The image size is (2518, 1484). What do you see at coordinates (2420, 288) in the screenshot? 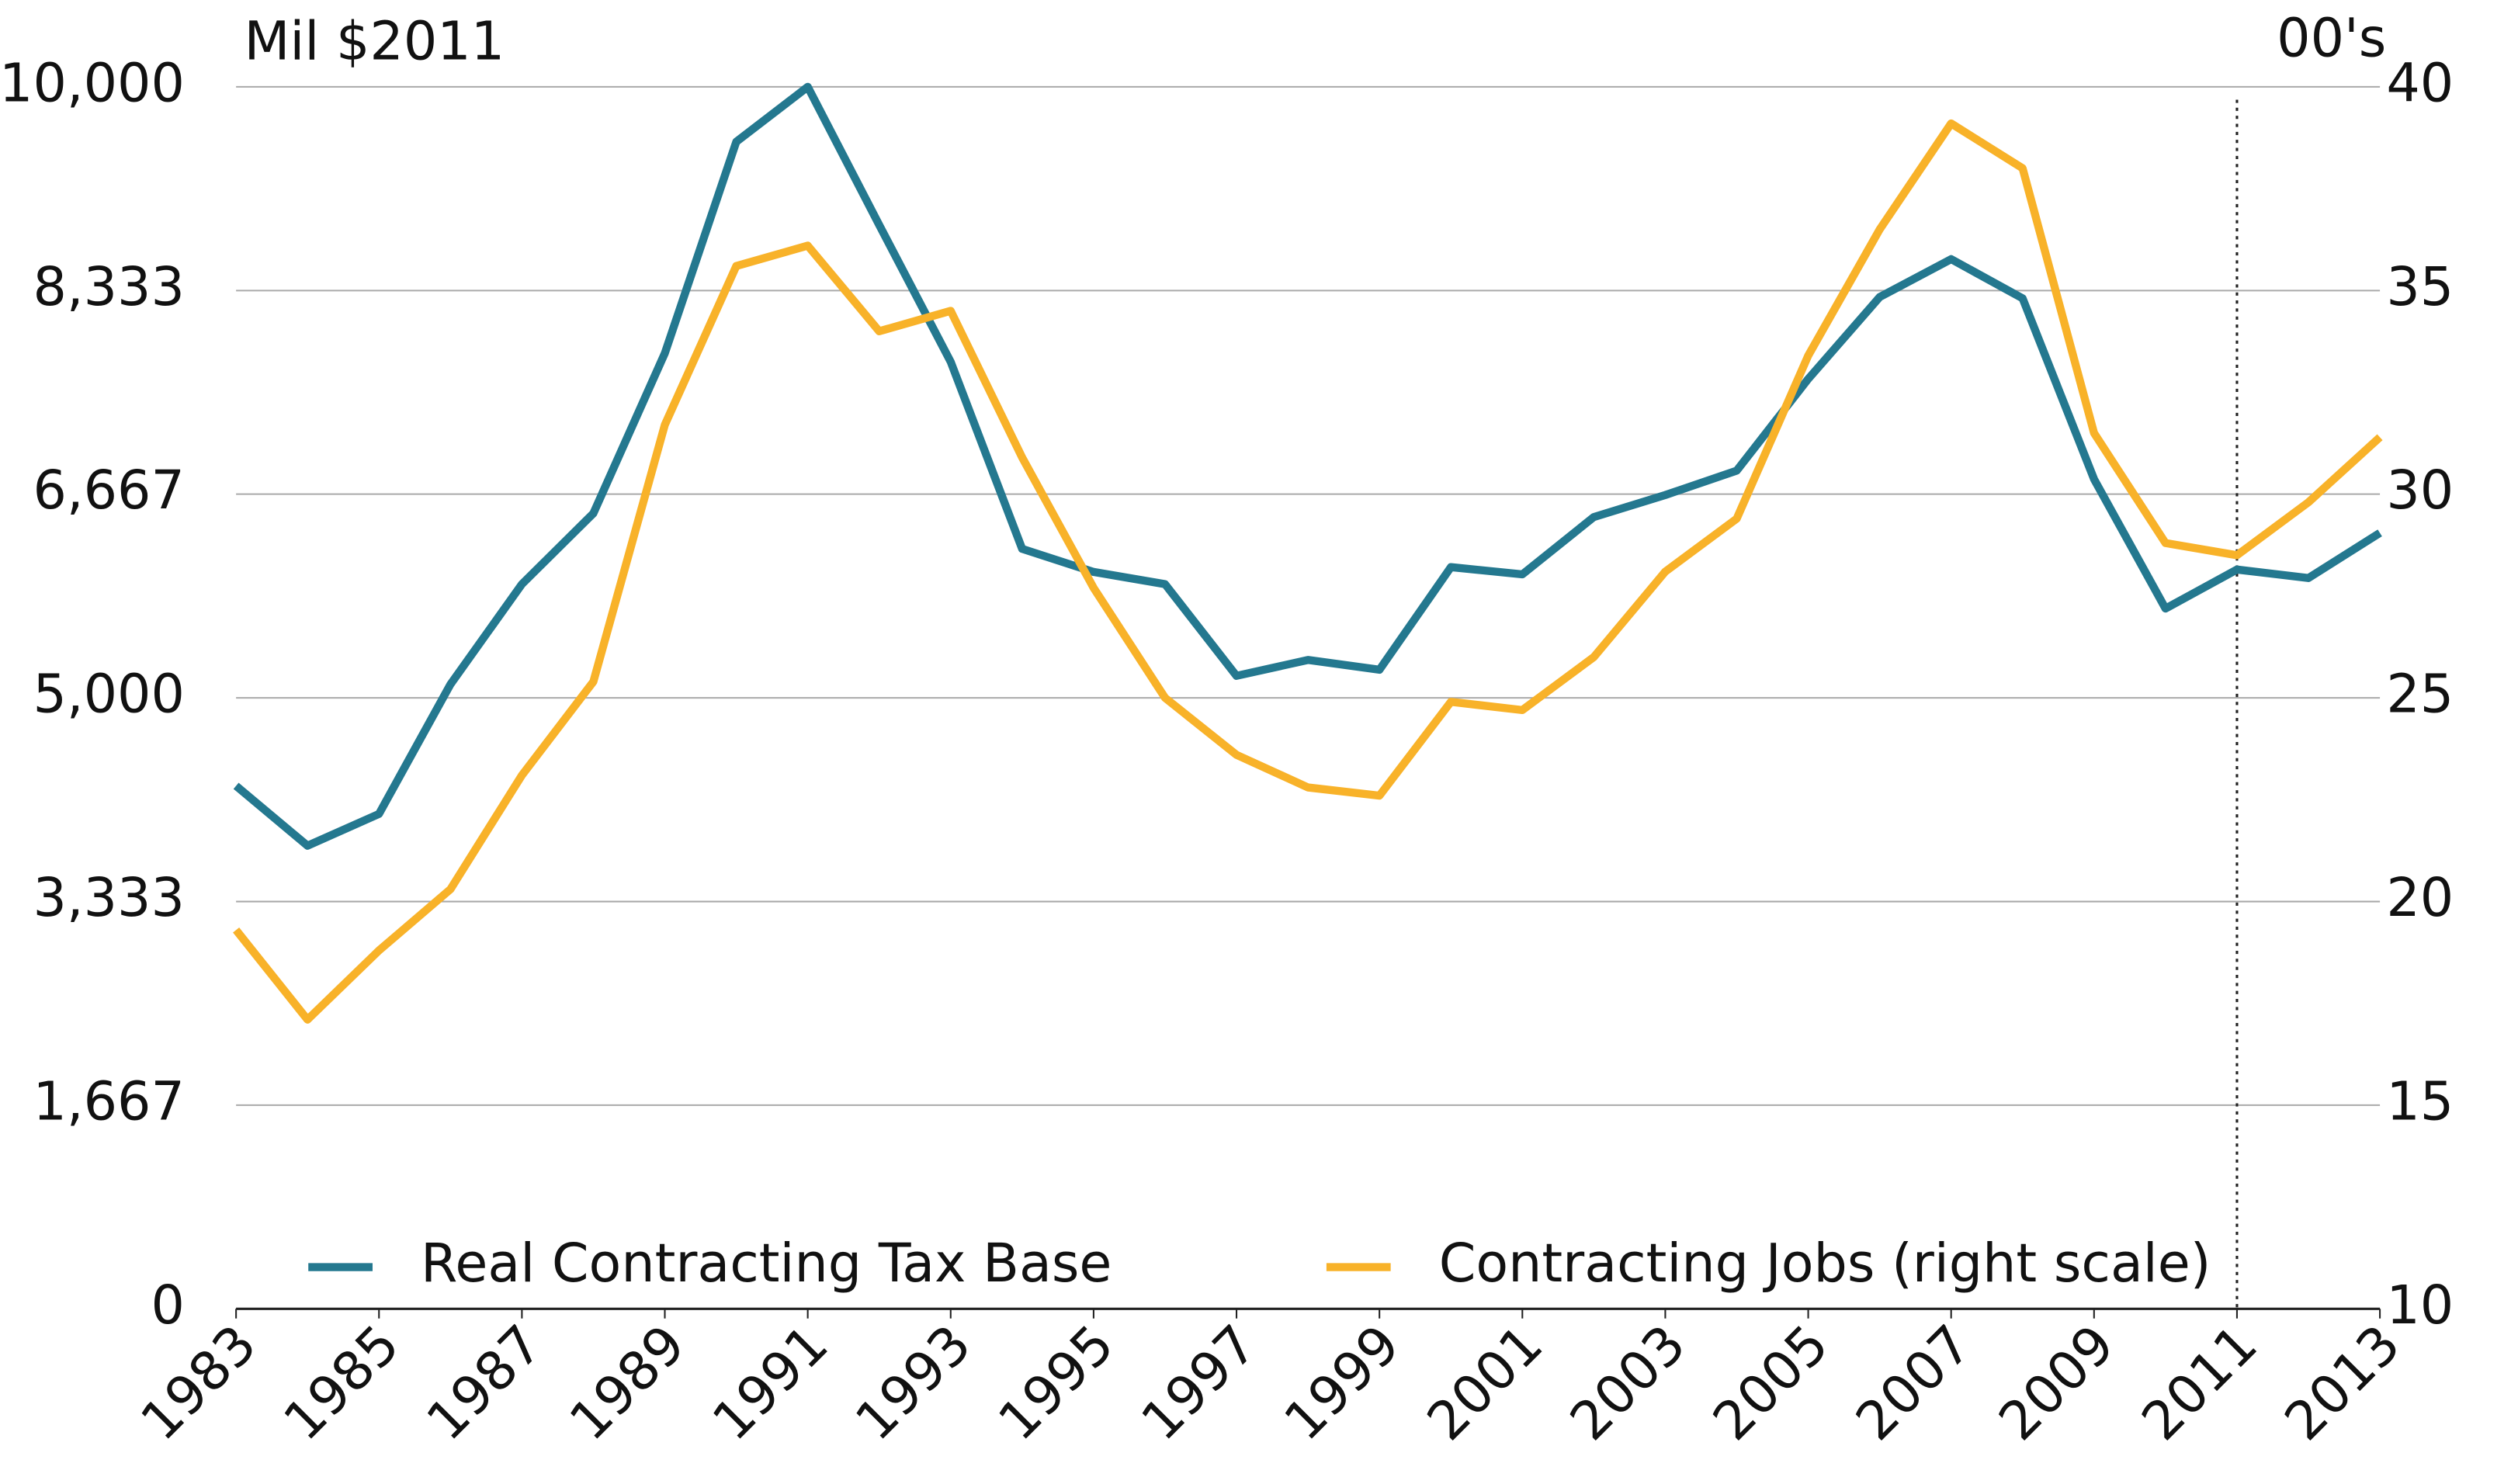
I see `y2-tick-label: 35` at bounding box center [2420, 288].